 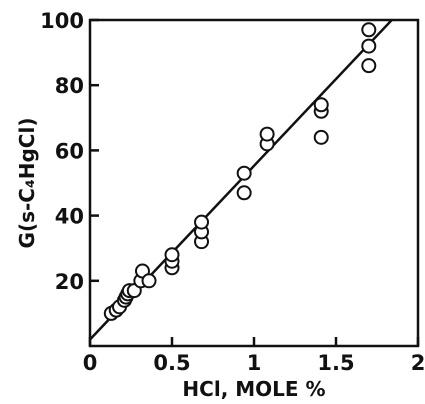 What do you see at coordinates (418, 363) in the screenshot?
I see `x-tick-label: 2` at bounding box center [418, 363].